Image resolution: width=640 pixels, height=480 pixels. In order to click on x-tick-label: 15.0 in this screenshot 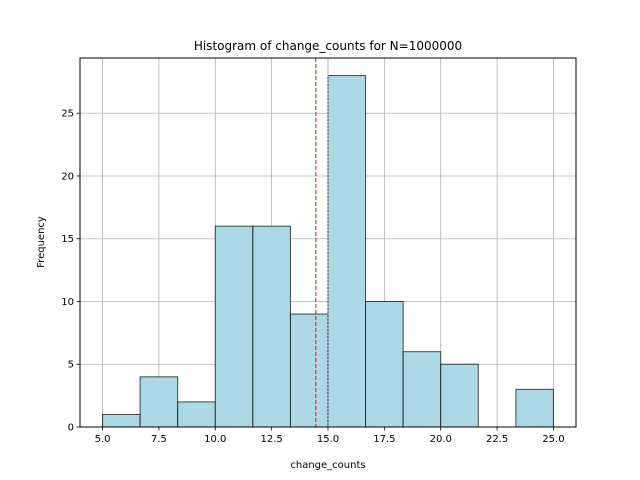, I will do `click(328, 439)`.